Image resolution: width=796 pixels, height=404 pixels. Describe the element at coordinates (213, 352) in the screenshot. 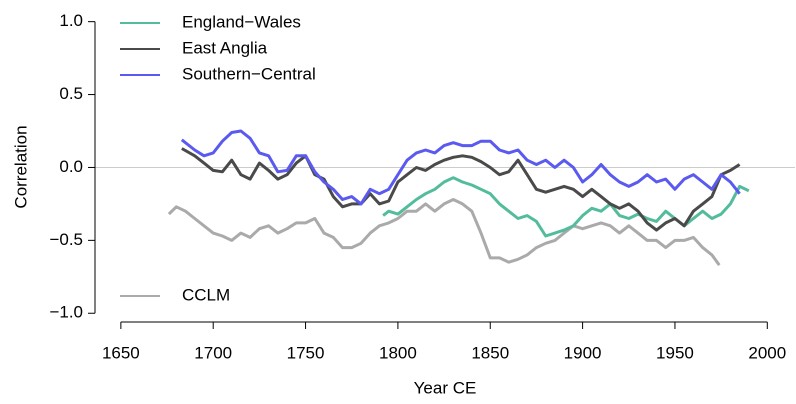

I see `x-tick-label: 1700` at that location.